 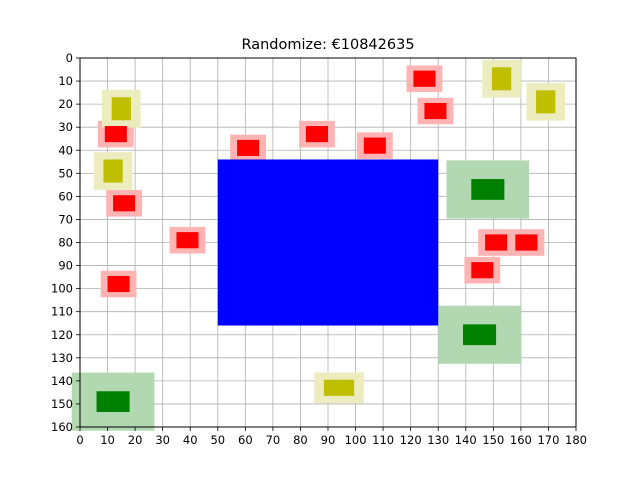 I want to click on x-tick-label: 120, so click(x=411, y=440).